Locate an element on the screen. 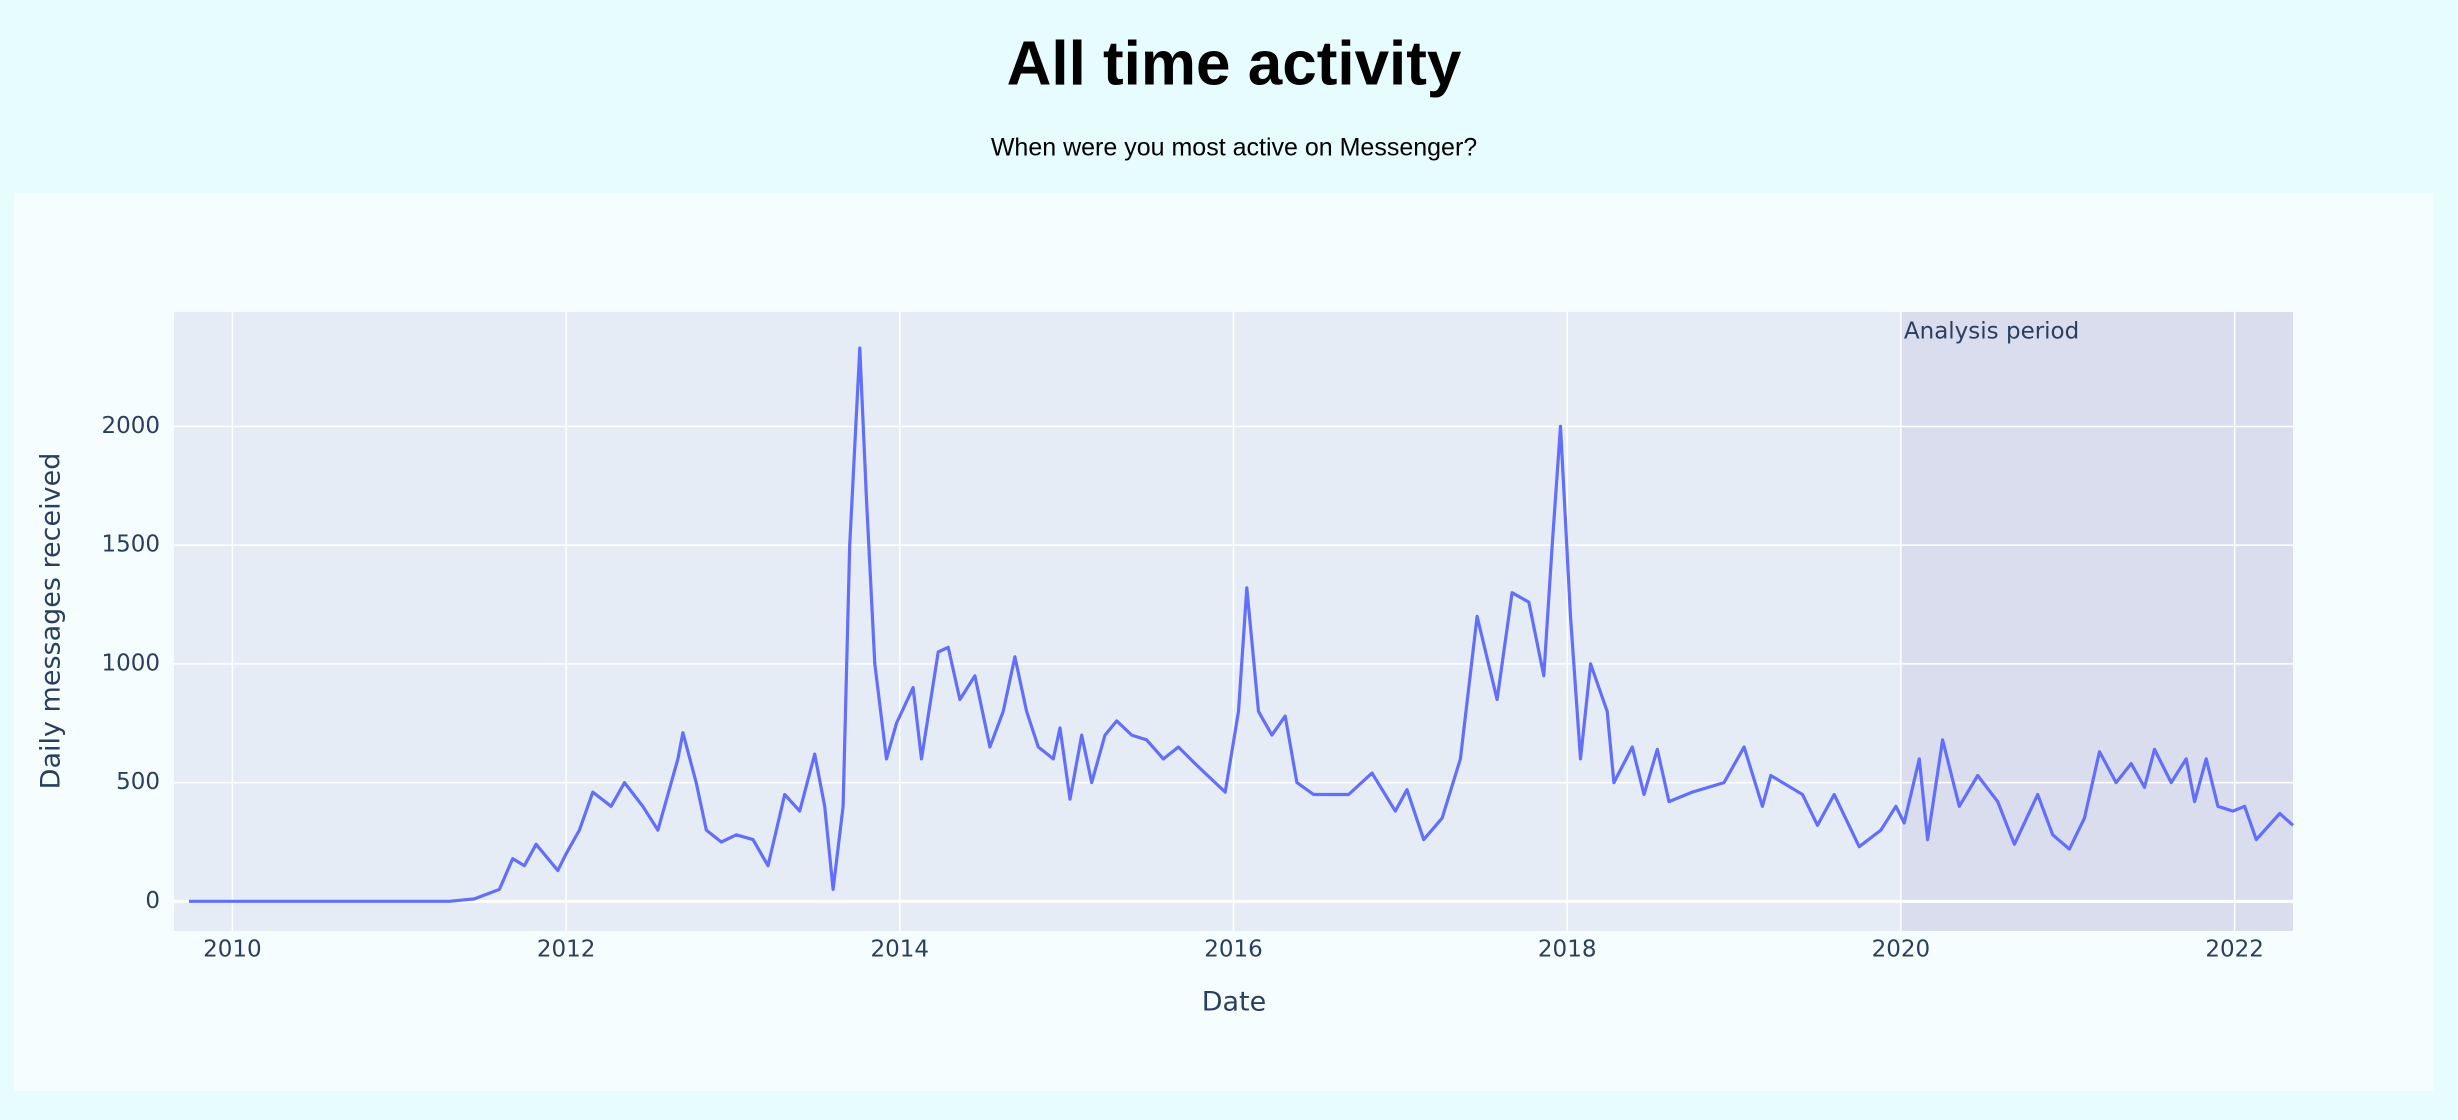  y-tick-label: 1500 is located at coordinates (130, 545).